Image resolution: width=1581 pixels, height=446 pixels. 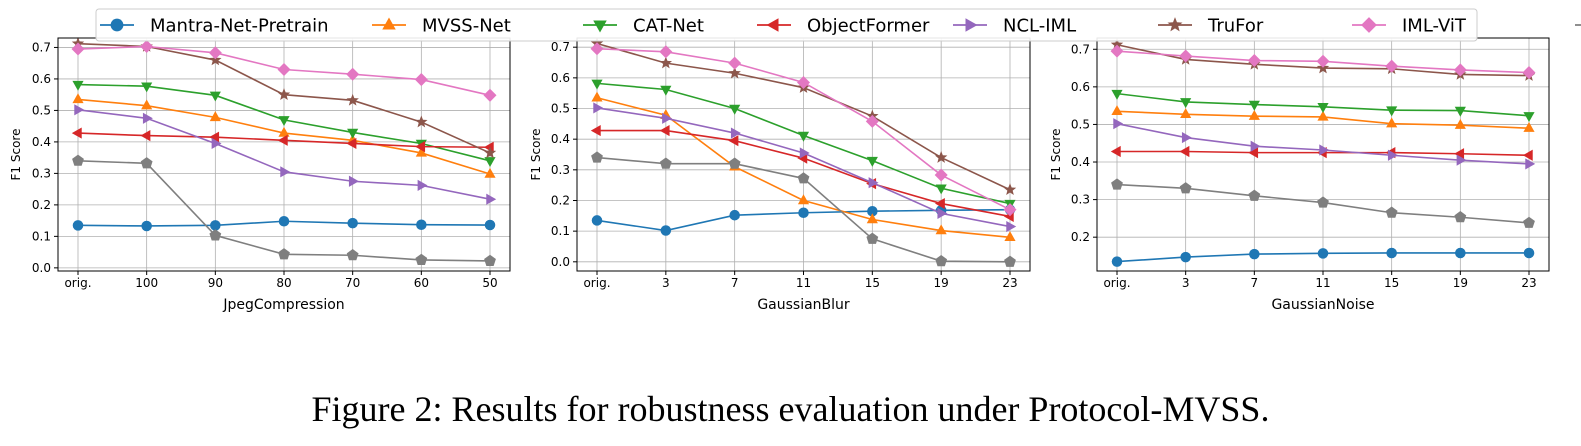 I want to click on legend-item: MVSS-Net, so click(x=441, y=26).